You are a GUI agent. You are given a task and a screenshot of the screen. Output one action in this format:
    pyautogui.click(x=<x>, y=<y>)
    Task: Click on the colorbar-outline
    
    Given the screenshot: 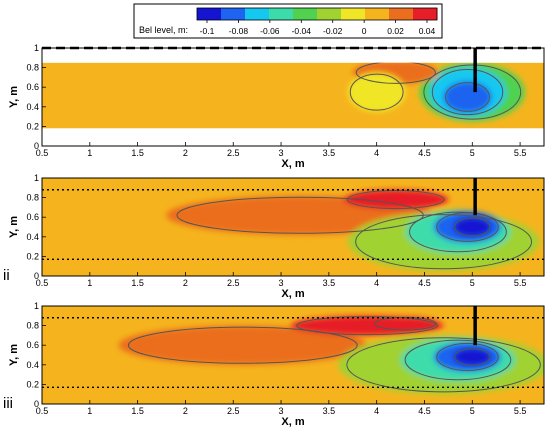 What is the action you would take?
    pyautogui.click(x=317, y=14)
    